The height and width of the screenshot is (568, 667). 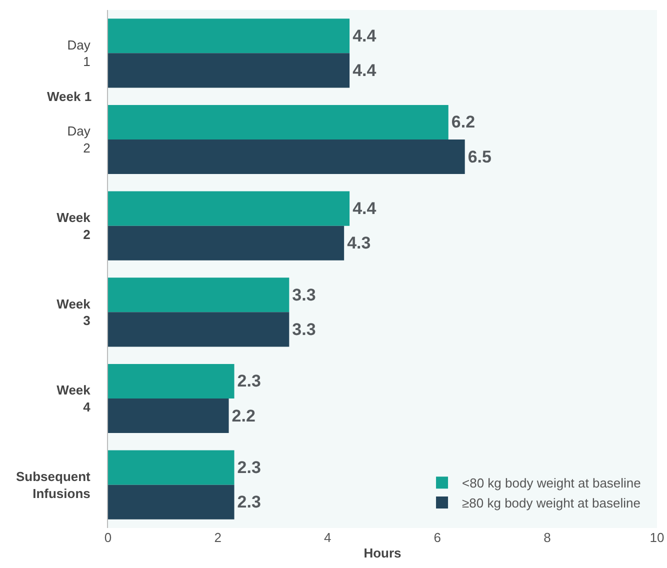 What do you see at coordinates (328, 537) in the screenshot?
I see `x-tick-label: 4` at bounding box center [328, 537].